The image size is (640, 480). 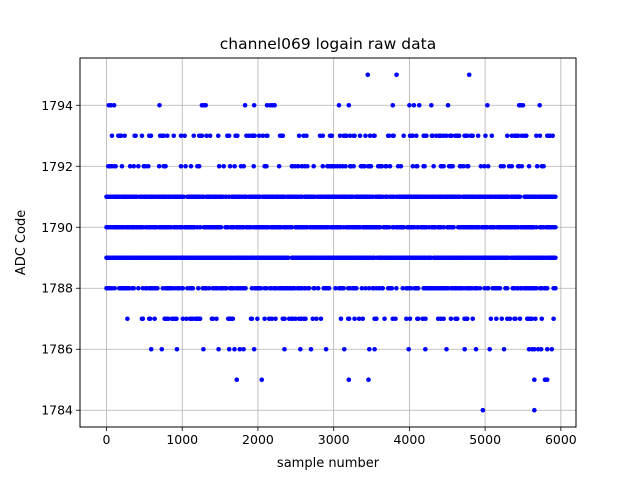 I want to click on x-tick-label: 6000, so click(x=561, y=439).